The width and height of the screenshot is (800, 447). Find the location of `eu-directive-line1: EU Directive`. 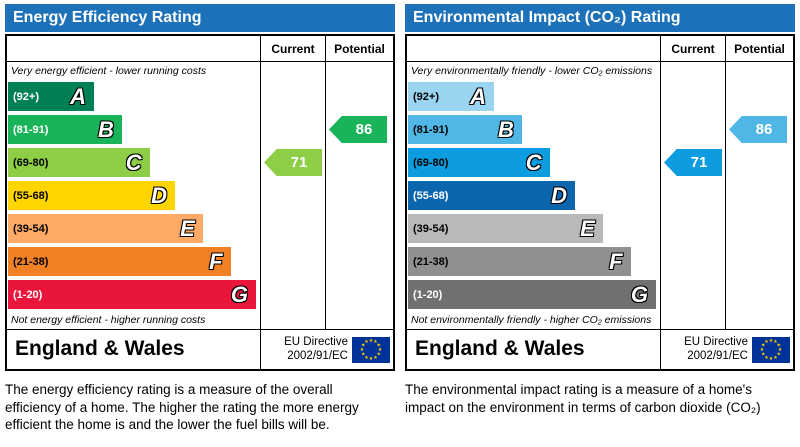

eu-directive-line1: EU Directive is located at coordinates (716, 342).